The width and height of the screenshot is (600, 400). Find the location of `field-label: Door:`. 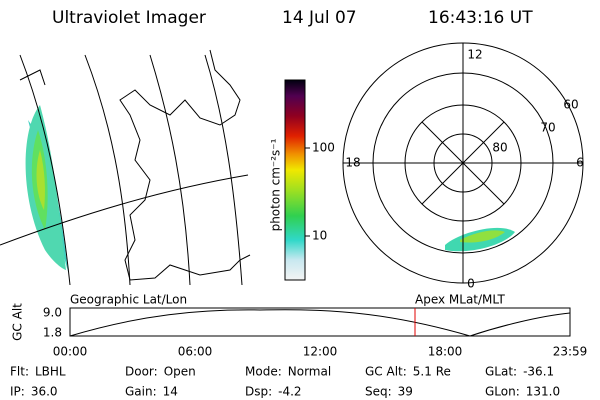

field-label: Door: is located at coordinates (141, 372).